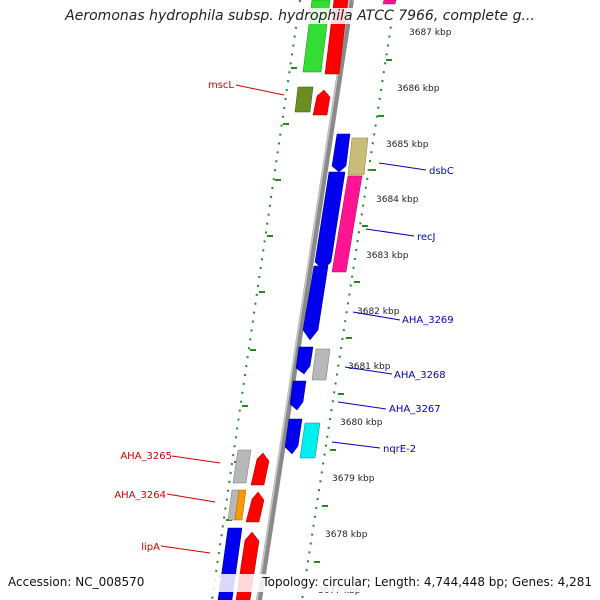 The width and height of the screenshot is (600, 600). What do you see at coordinates (304, 99) in the screenshot?
I see `gene-block-olive-mscL` at bounding box center [304, 99].